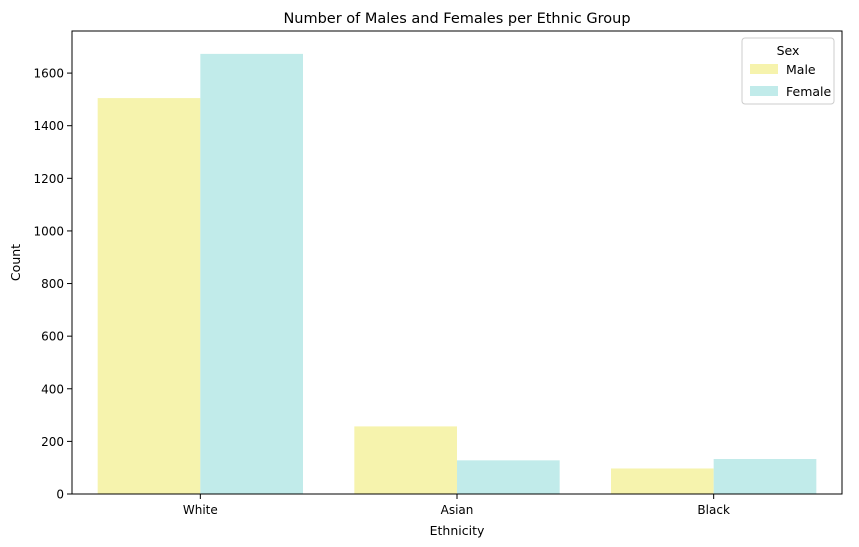 This screenshot has height=547, width=859. What do you see at coordinates (662, 481) in the screenshot?
I see `bar-black-male` at bounding box center [662, 481].